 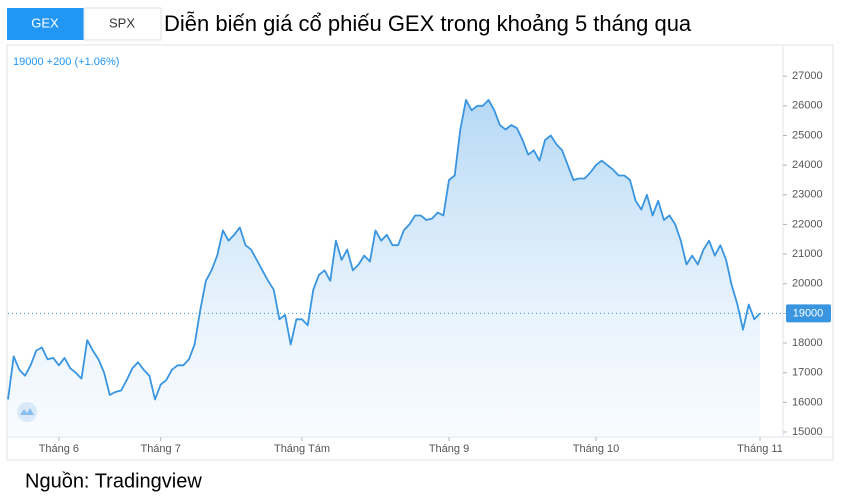 I want to click on x-tick-label: Tháng 9, so click(x=449, y=449).